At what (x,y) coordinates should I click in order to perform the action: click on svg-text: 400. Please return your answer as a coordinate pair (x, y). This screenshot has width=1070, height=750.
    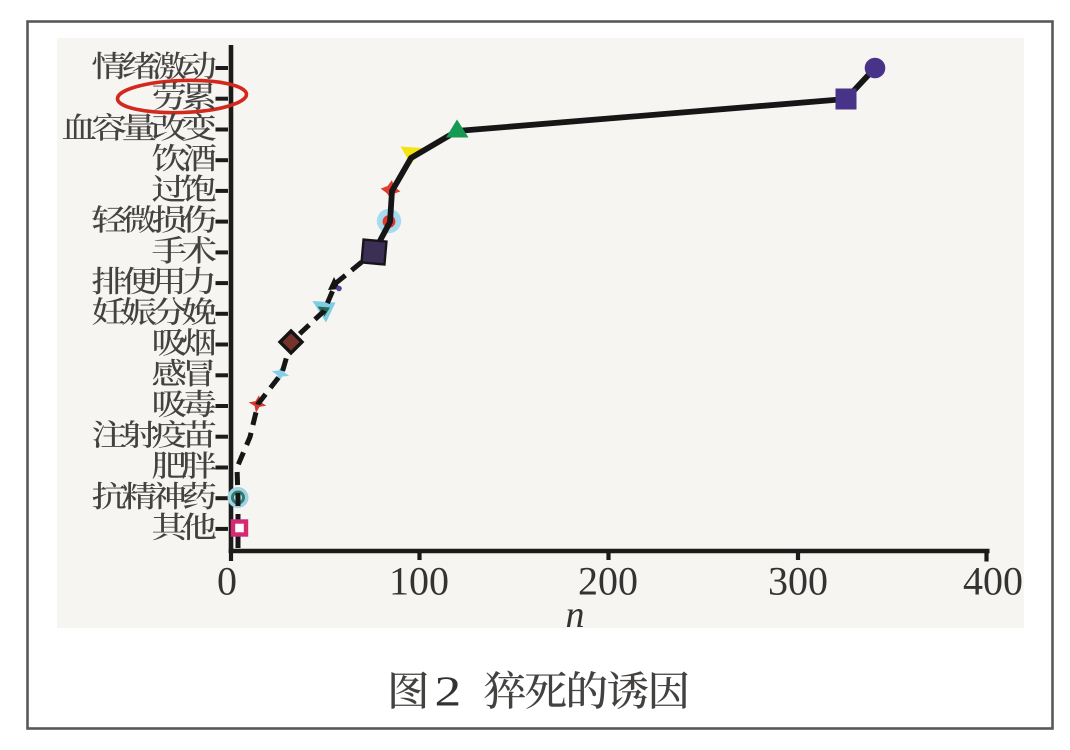
    Looking at the image, I should click on (993, 581).